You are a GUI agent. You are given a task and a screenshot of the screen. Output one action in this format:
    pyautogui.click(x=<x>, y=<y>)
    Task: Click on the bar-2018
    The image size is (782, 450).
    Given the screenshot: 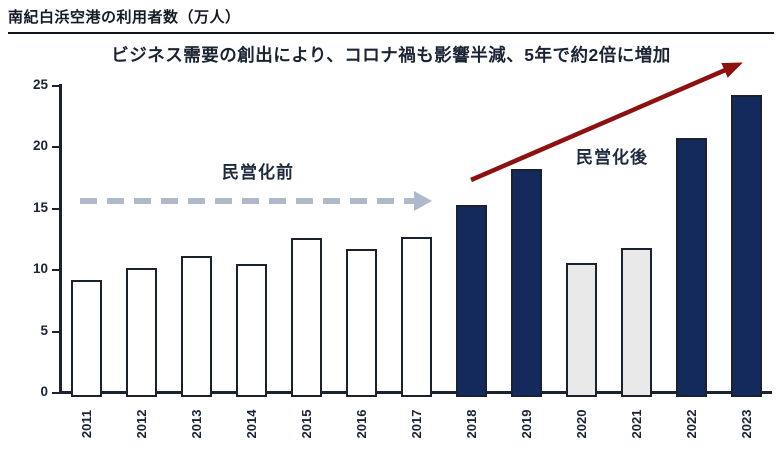 What is the action you would take?
    pyautogui.click(x=471, y=300)
    